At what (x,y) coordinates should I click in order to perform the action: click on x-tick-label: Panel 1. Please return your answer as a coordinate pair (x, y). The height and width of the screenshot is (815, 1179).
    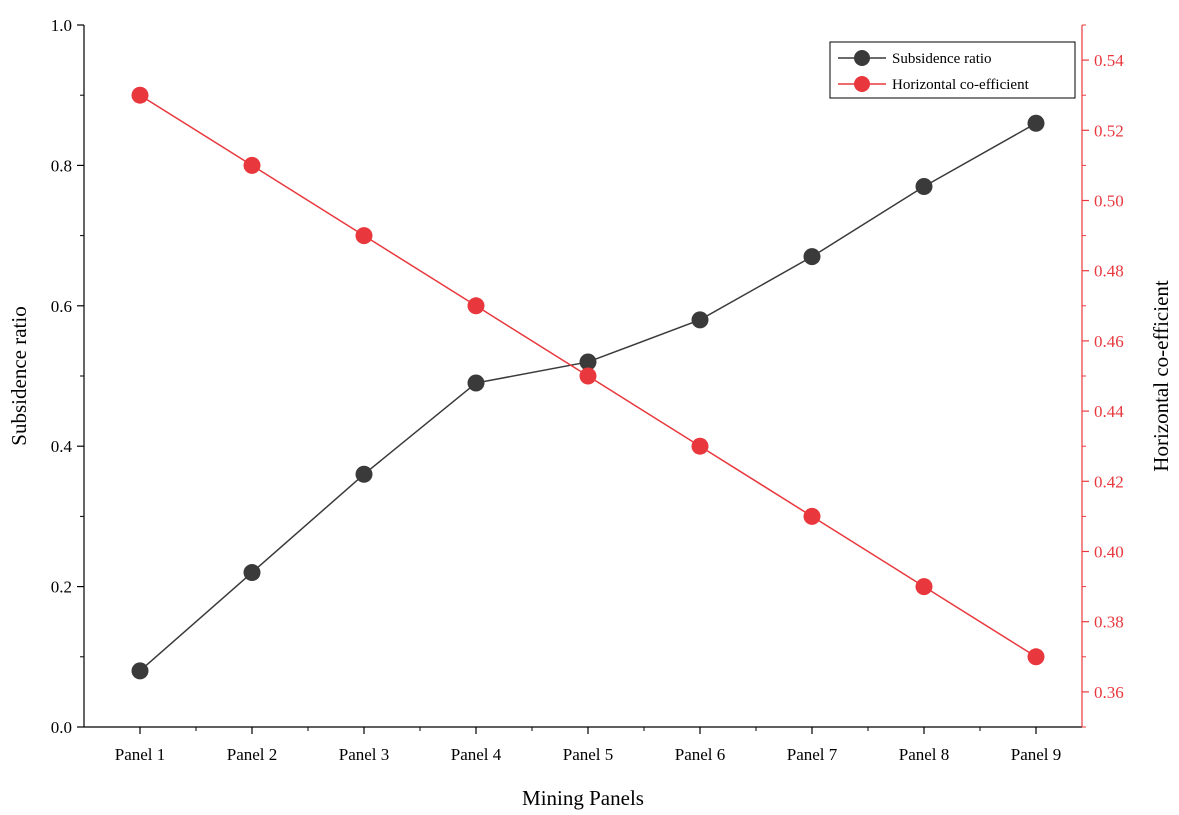
    Looking at the image, I should click on (140, 754).